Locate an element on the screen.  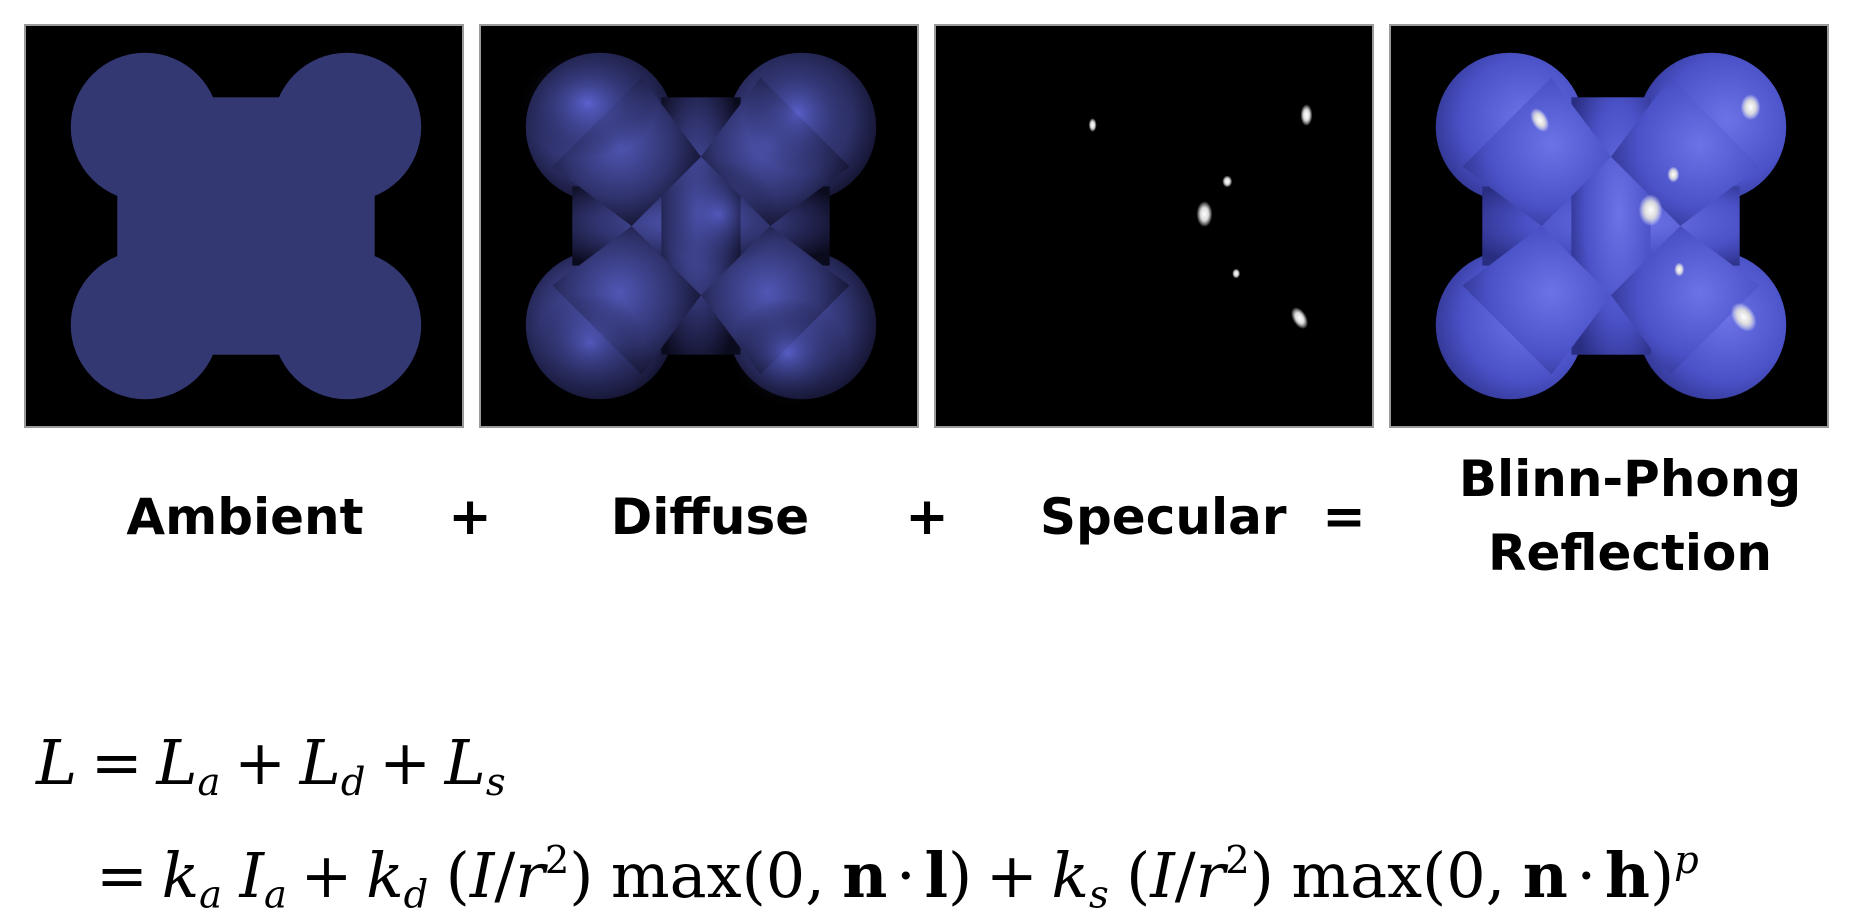
diffuse-label: Diffuse is located at coordinates (710, 517).